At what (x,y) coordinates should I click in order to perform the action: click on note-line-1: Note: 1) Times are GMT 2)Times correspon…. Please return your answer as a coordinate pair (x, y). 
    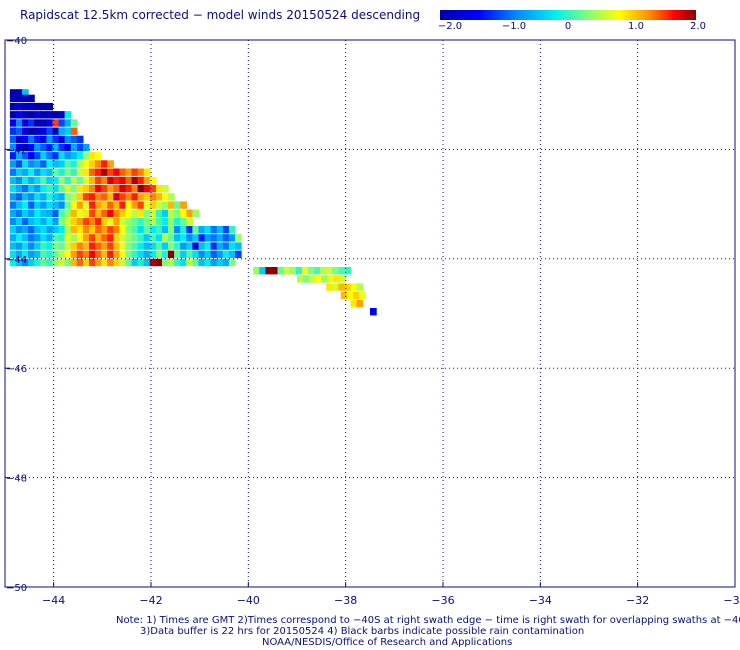
    Looking at the image, I should click on (428, 620).